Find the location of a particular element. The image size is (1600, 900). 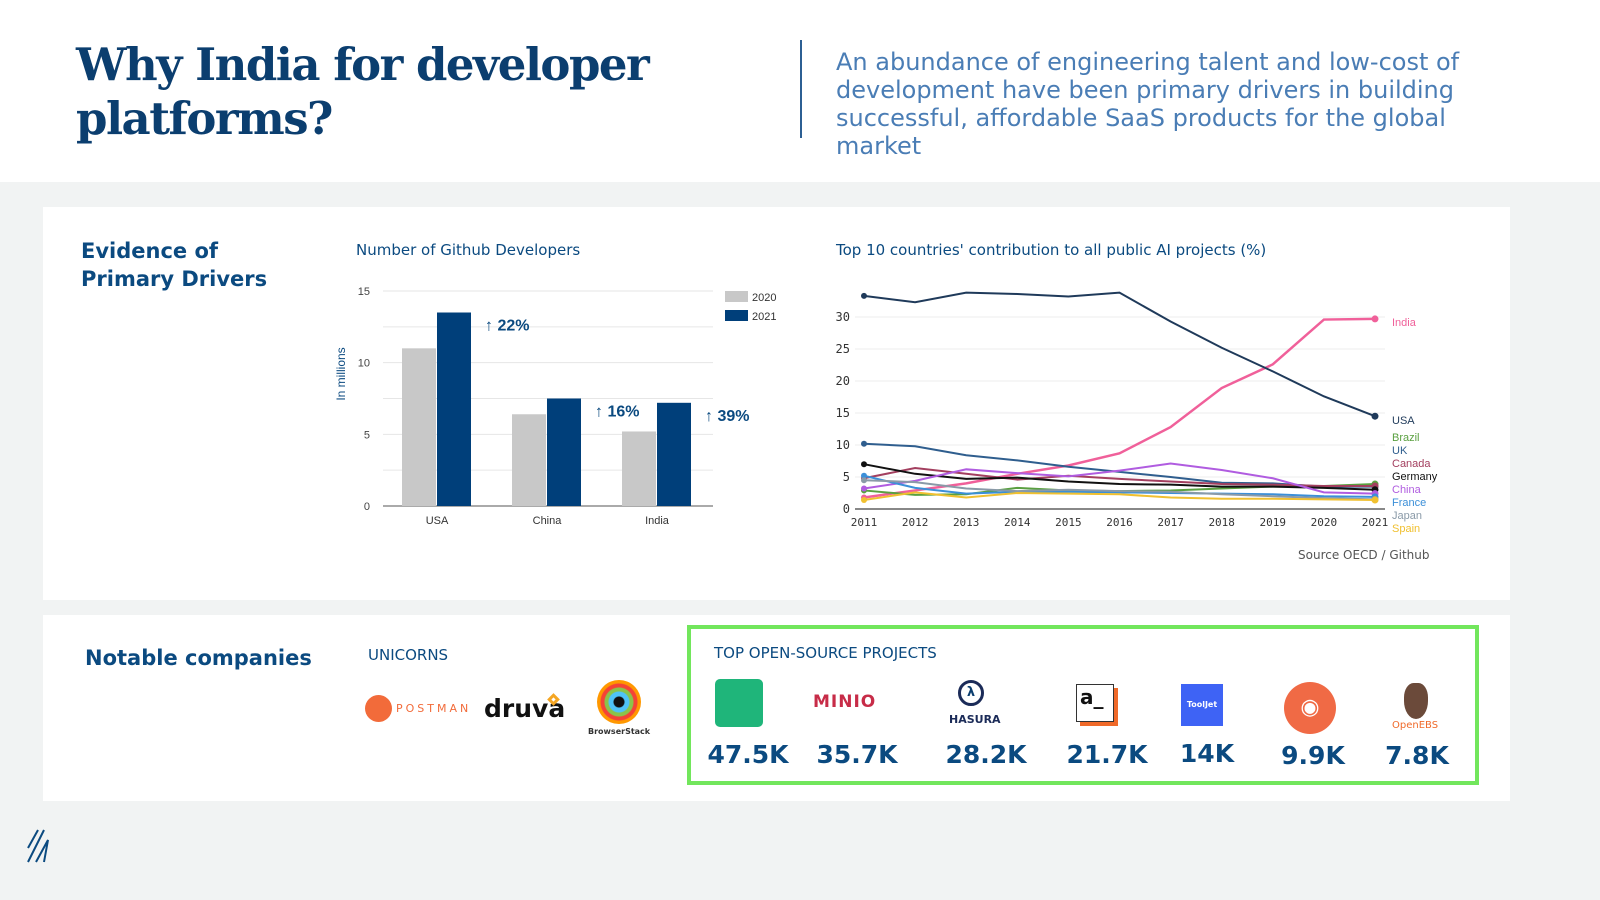

series-label-Spain: Spain is located at coordinates (1406, 529).